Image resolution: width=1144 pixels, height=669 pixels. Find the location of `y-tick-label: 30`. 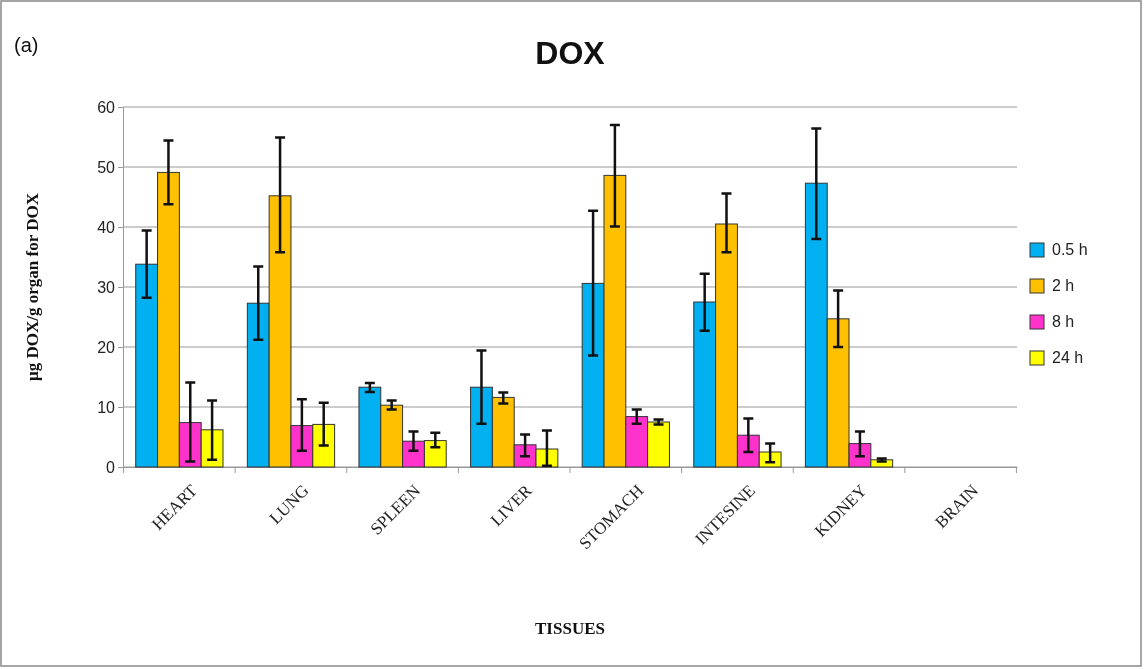

y-tick-label: 30 is located at coordinates (106, 287).